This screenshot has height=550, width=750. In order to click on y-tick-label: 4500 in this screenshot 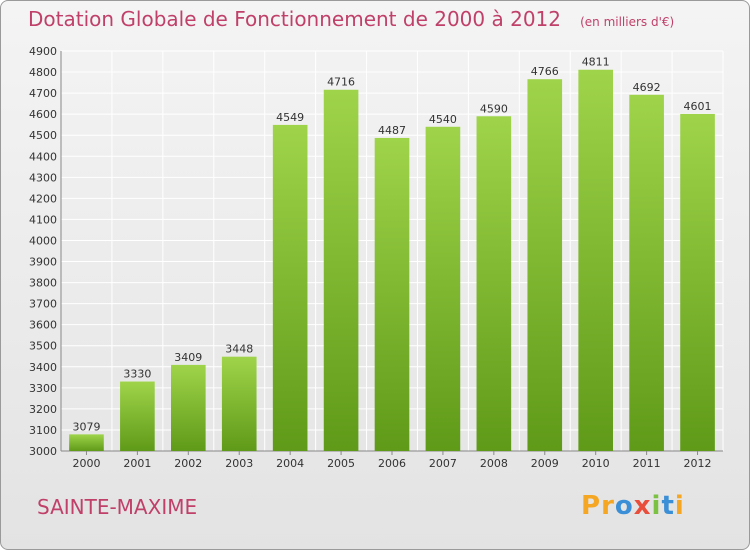, I will do `click(43, 135)`.